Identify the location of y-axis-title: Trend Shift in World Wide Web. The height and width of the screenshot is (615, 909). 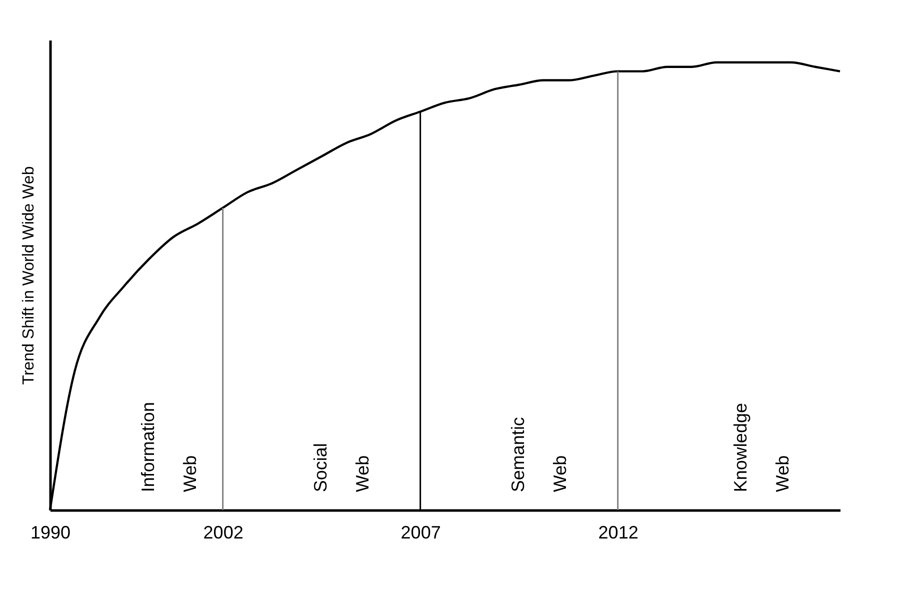
(29, 275).